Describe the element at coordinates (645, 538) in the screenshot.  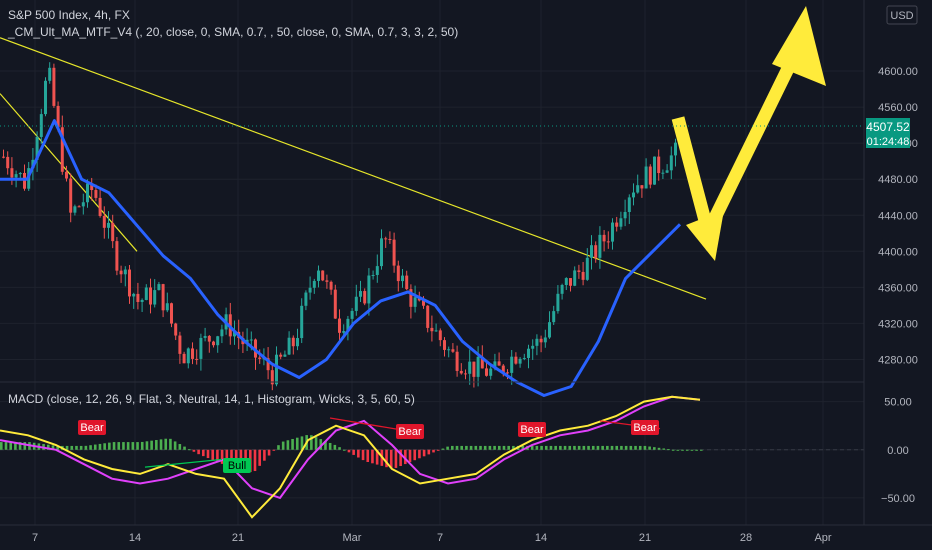
I see `time-tick-label: 21` at that location.